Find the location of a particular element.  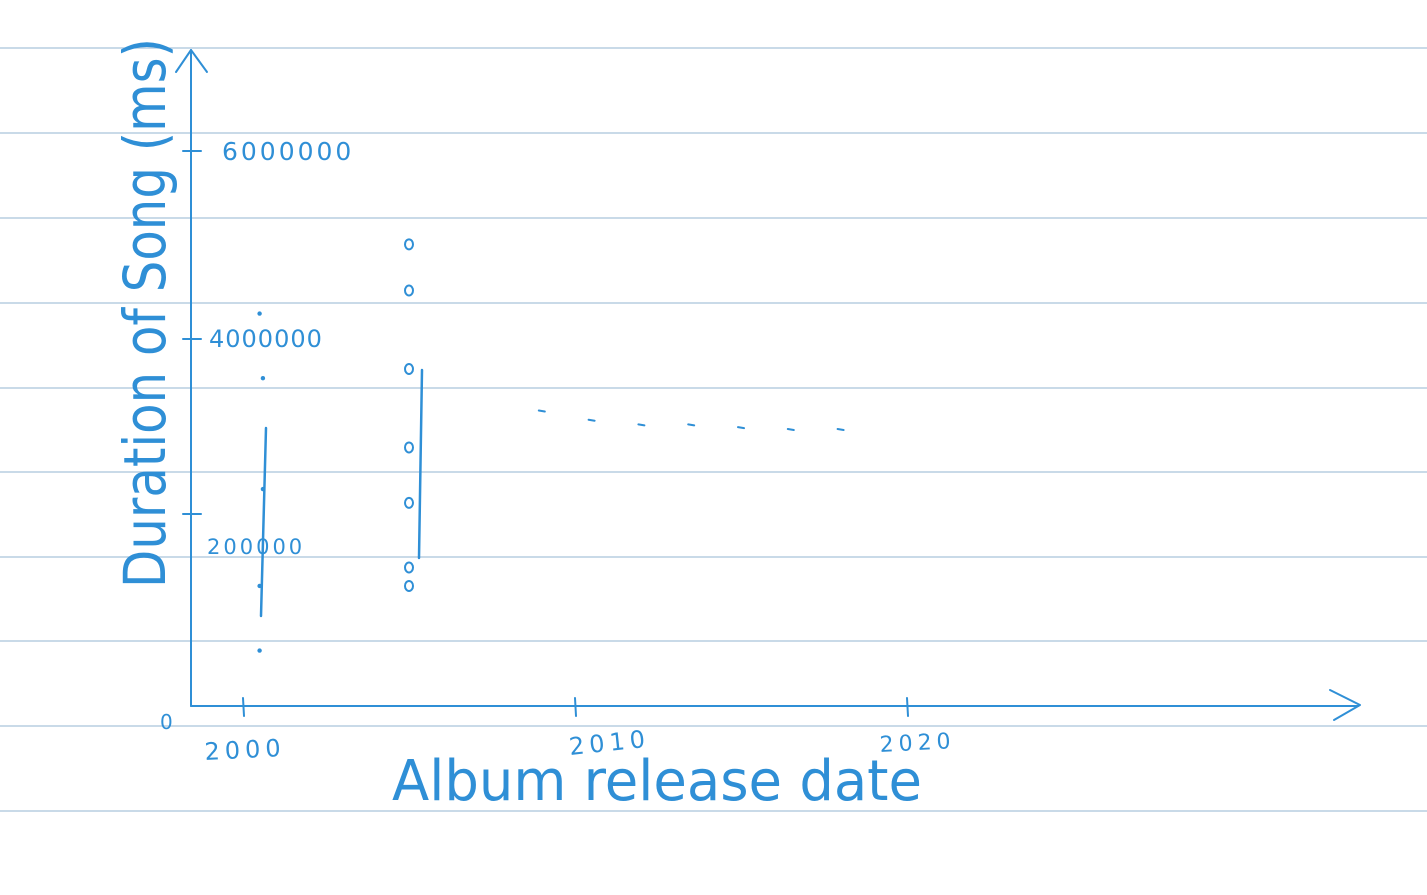

x-axis-arrow-icon is located at coordinates (1345, 705).